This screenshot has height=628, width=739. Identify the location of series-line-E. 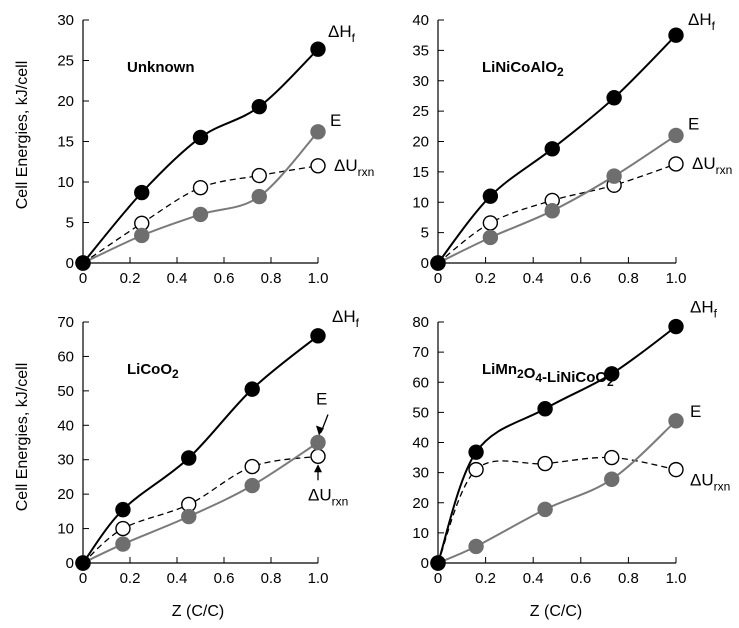
(200, 197).